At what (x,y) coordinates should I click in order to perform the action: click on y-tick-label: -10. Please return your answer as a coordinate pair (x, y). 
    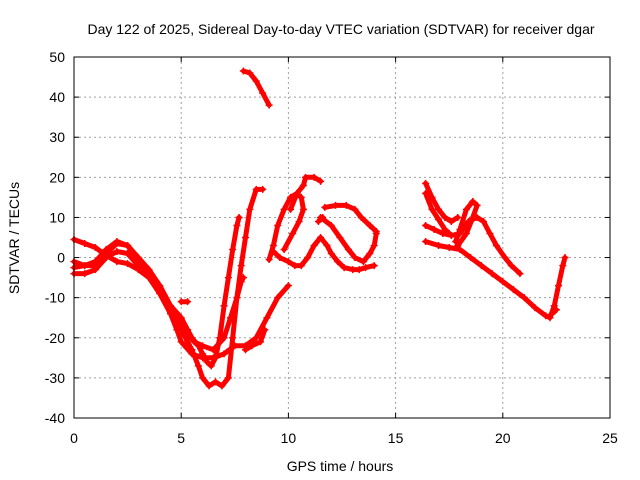
    Looking at the image, I should click on (55, 298).